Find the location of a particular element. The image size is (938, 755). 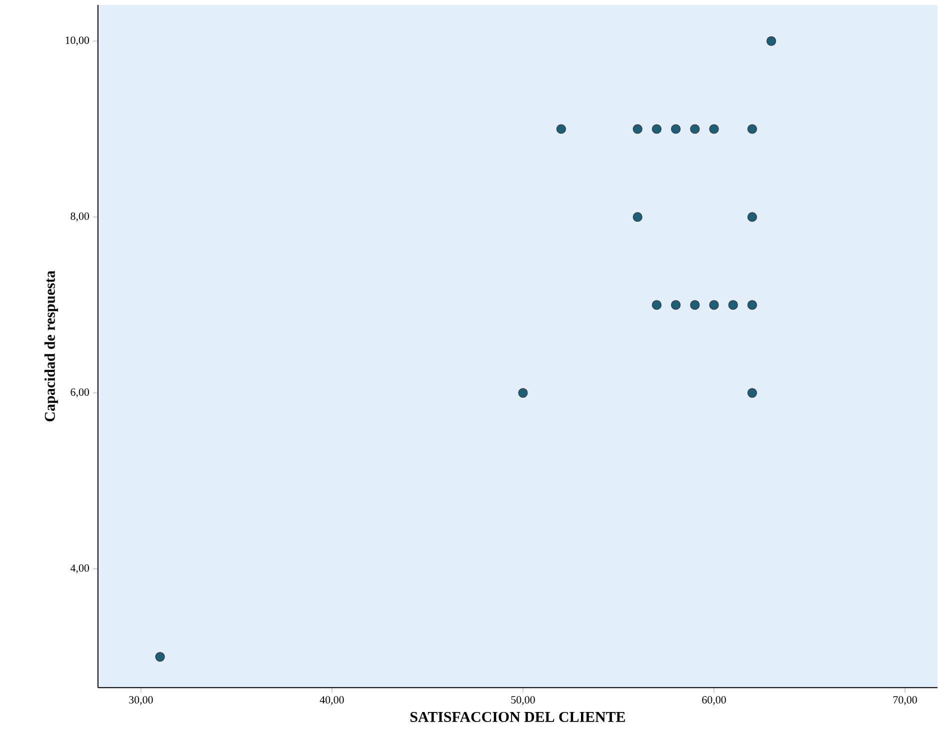

x-tick-label: 70,00 is located at coordinates (905, 701).